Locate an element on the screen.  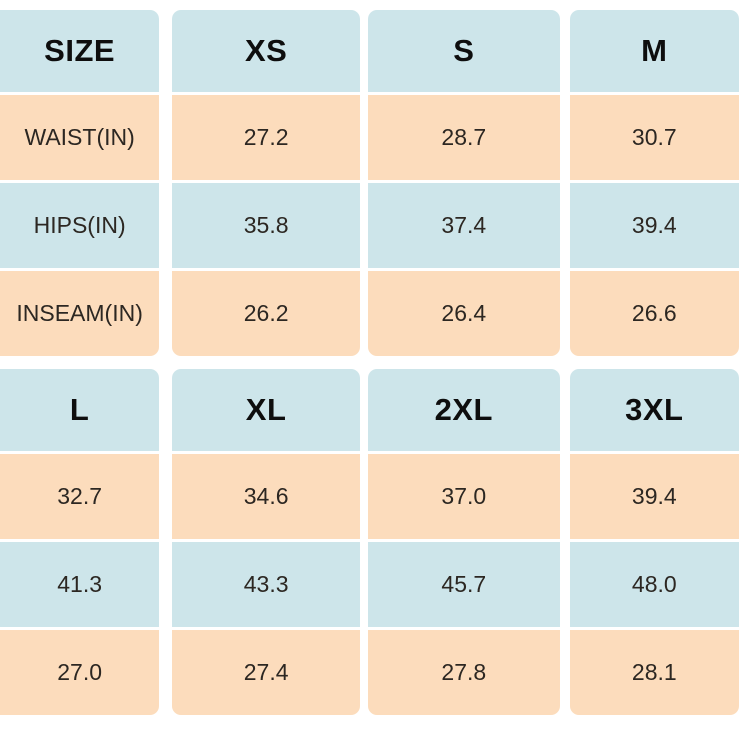
row-label-hips: HIPS(IN) is located at coordinates (80, 225).